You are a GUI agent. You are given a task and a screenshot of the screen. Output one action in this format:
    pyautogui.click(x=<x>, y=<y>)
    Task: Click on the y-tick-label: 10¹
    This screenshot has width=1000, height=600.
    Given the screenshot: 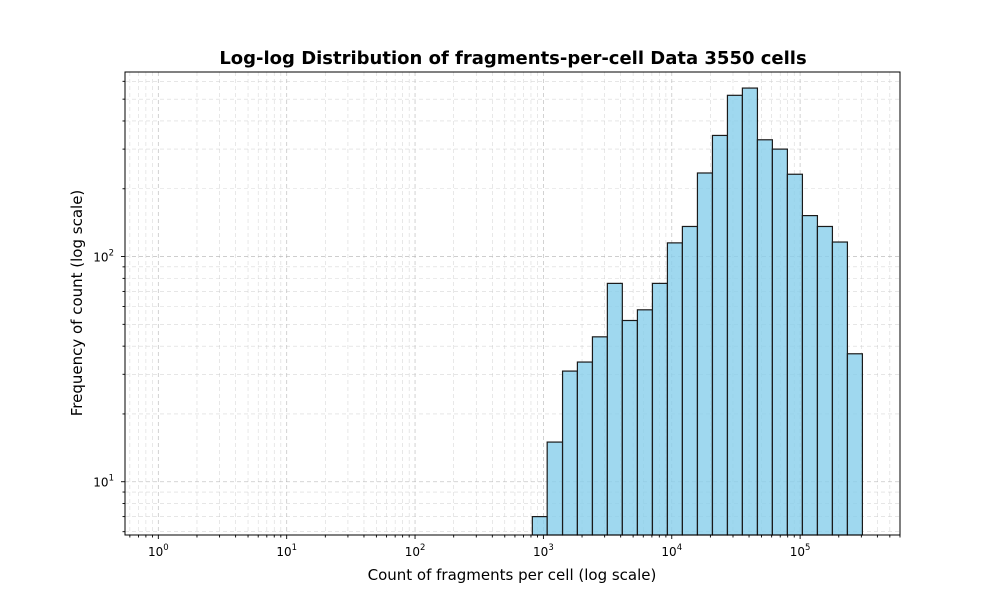 What is the action you would take?
    pyautogui.click(x=103, y=482)
    